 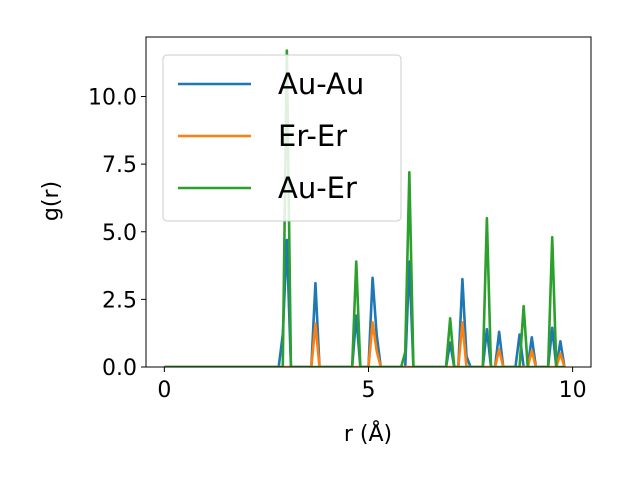 I want to click on legend-label-au-er: Au-Er, so click(x=317, y=188).